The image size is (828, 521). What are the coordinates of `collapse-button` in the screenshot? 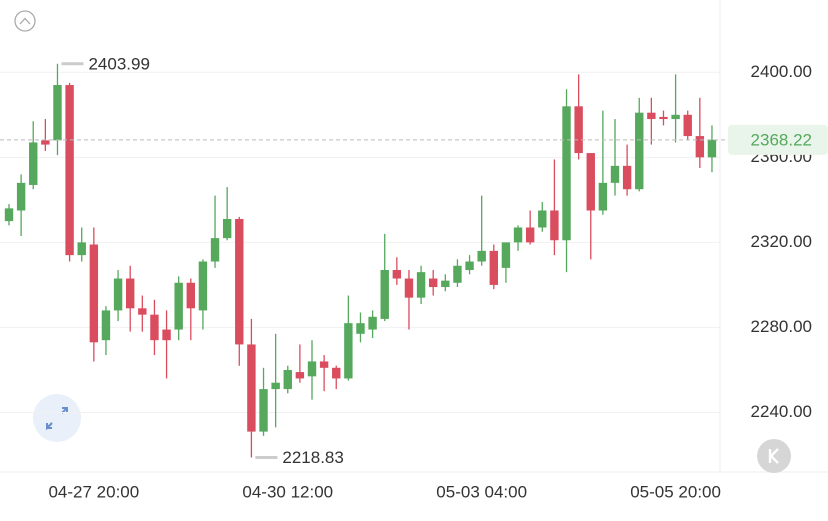 It's located at (25, 21).